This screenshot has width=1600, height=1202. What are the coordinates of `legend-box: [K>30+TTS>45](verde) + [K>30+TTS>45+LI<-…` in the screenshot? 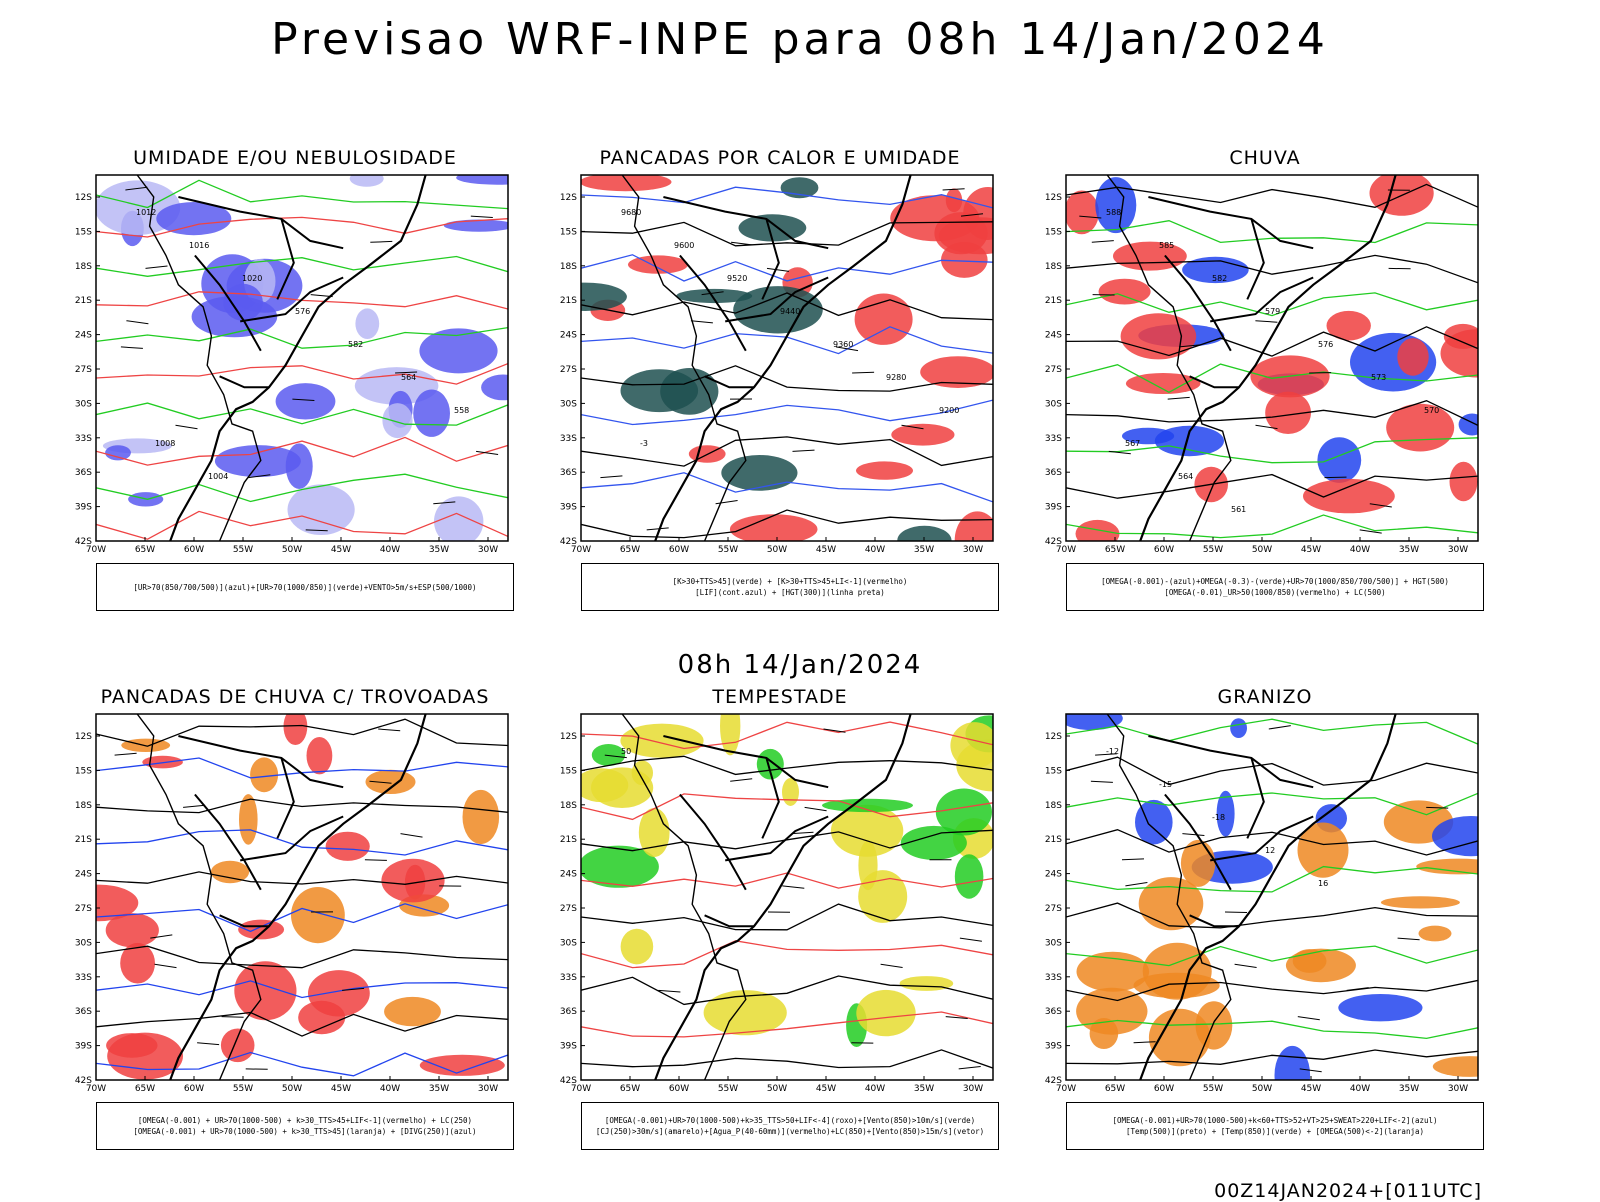 It's located at (790, 587).